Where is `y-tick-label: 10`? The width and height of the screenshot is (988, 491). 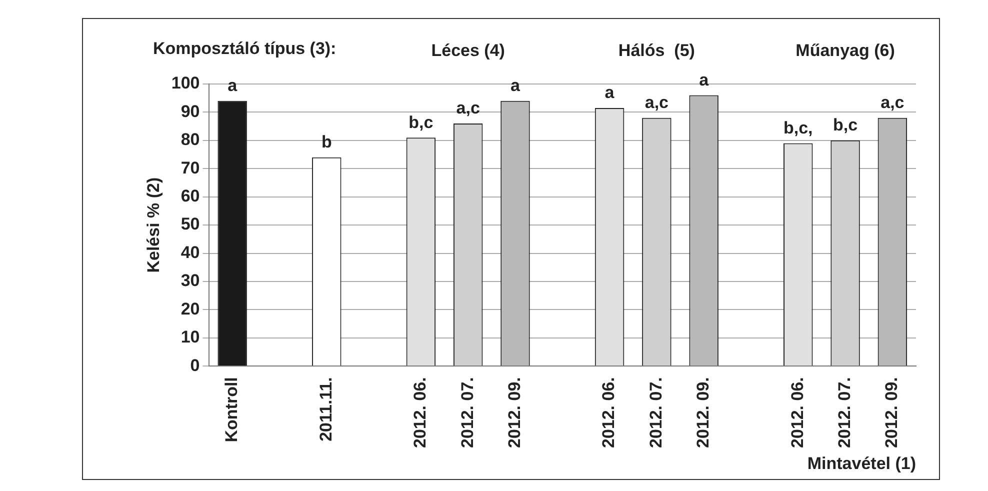
y-tick-label: 10 is located at coordinates (190, 337).